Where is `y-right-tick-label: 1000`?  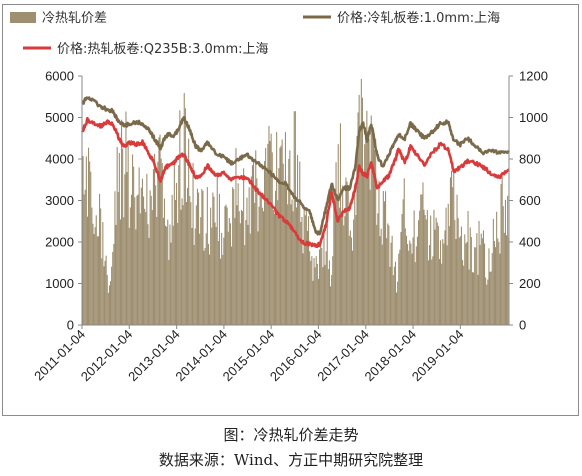
y-right-tick-label: 1000 is located at coordinates (533, 117).